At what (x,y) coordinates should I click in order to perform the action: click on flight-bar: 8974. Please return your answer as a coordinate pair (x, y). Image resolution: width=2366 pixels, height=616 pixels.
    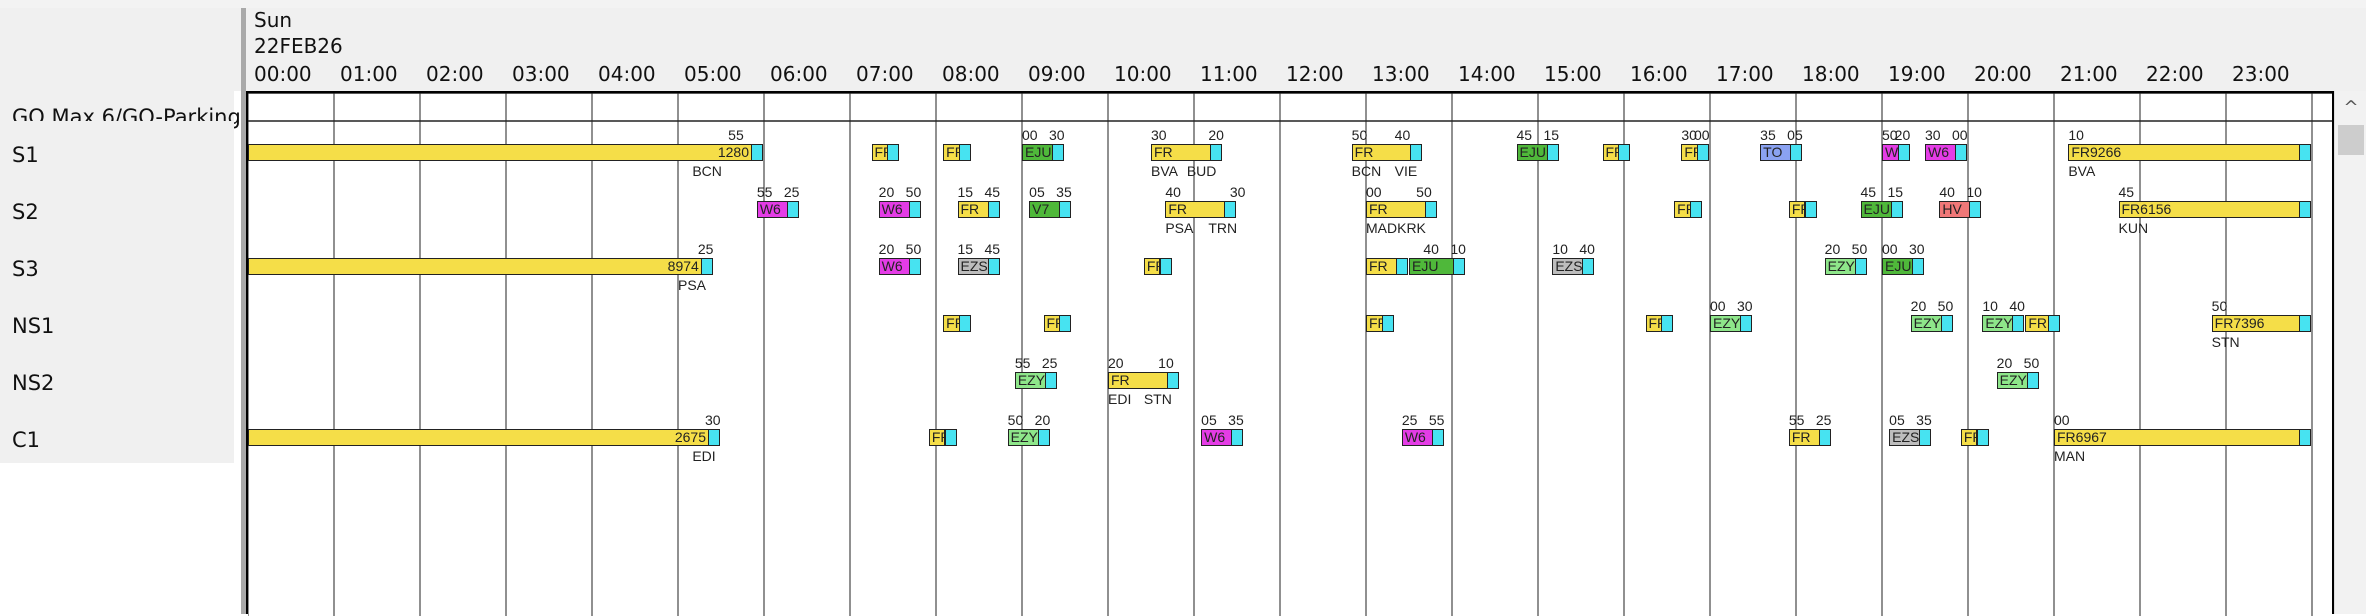
    Looking at the image, I should click on (475, 266).